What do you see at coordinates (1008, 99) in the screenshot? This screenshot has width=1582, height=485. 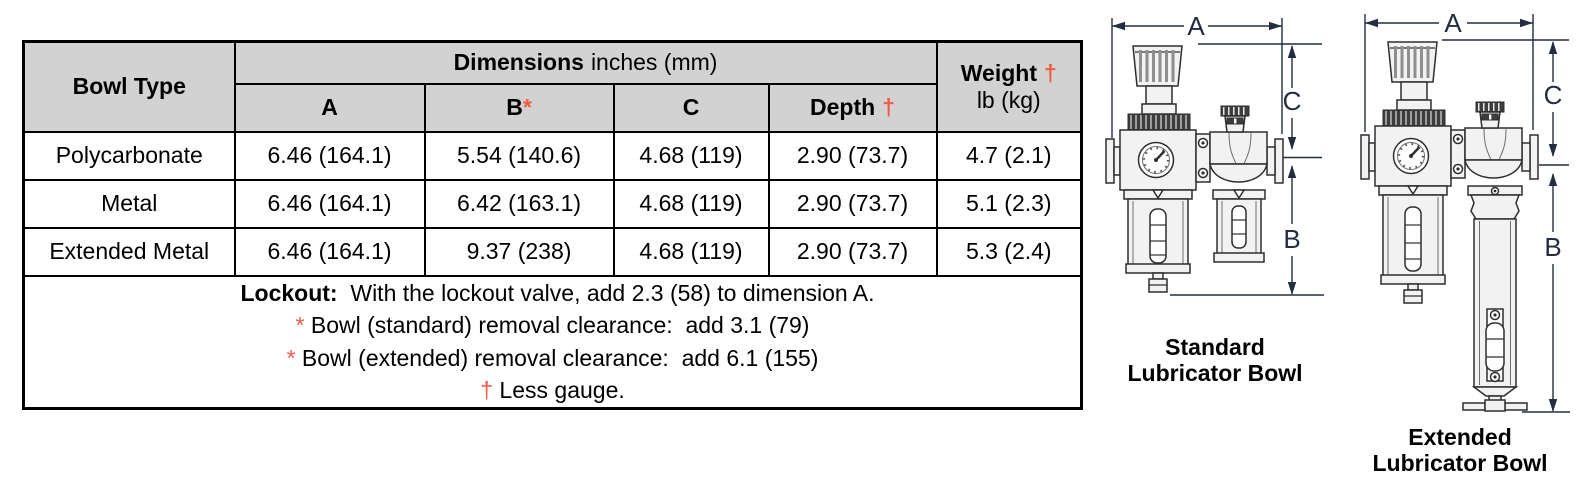 I see `weight-units: lb (kg)` at bounding box center [1008, 99].